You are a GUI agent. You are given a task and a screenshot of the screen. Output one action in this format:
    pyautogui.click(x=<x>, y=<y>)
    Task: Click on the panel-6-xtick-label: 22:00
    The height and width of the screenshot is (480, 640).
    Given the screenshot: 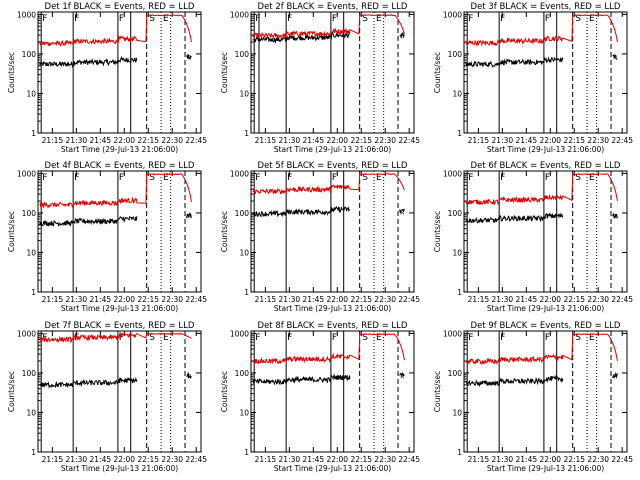 What is the action you would take?
    pyautogui.click(x=550, y=299)
    